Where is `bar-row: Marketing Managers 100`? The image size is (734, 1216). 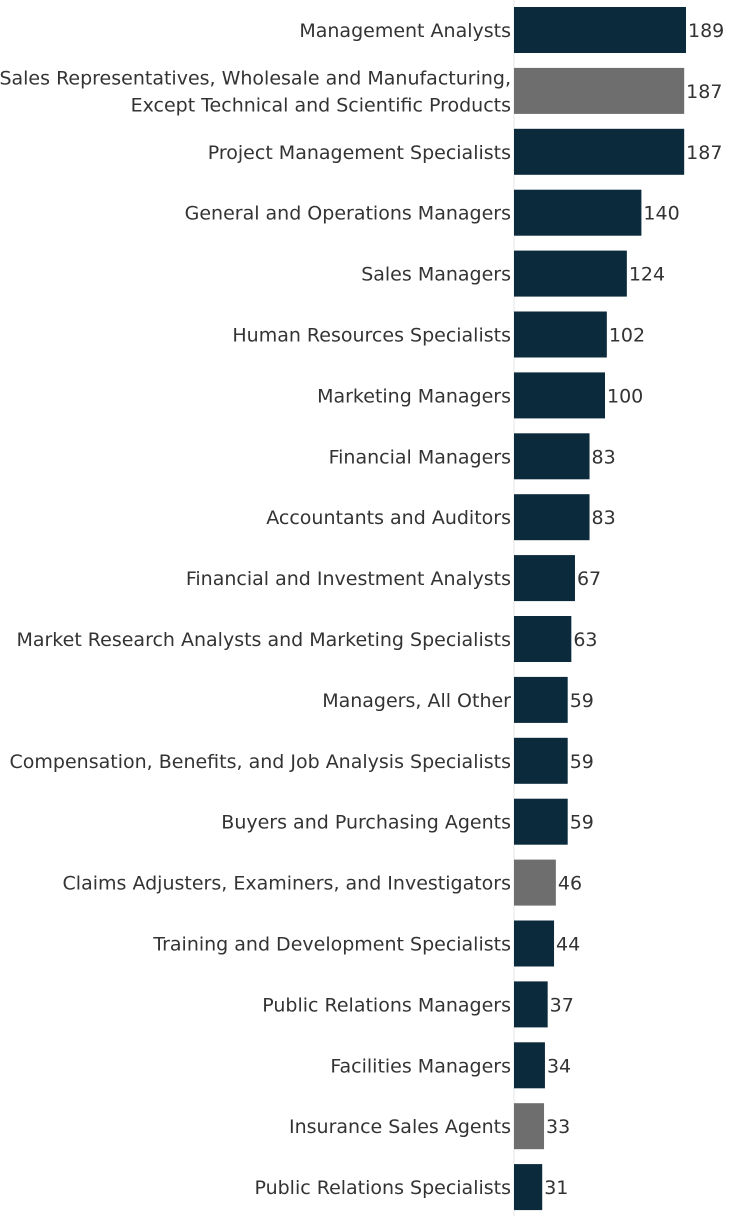 bar-row: Marketing Managers 100 is located at coordinates (480, 395).